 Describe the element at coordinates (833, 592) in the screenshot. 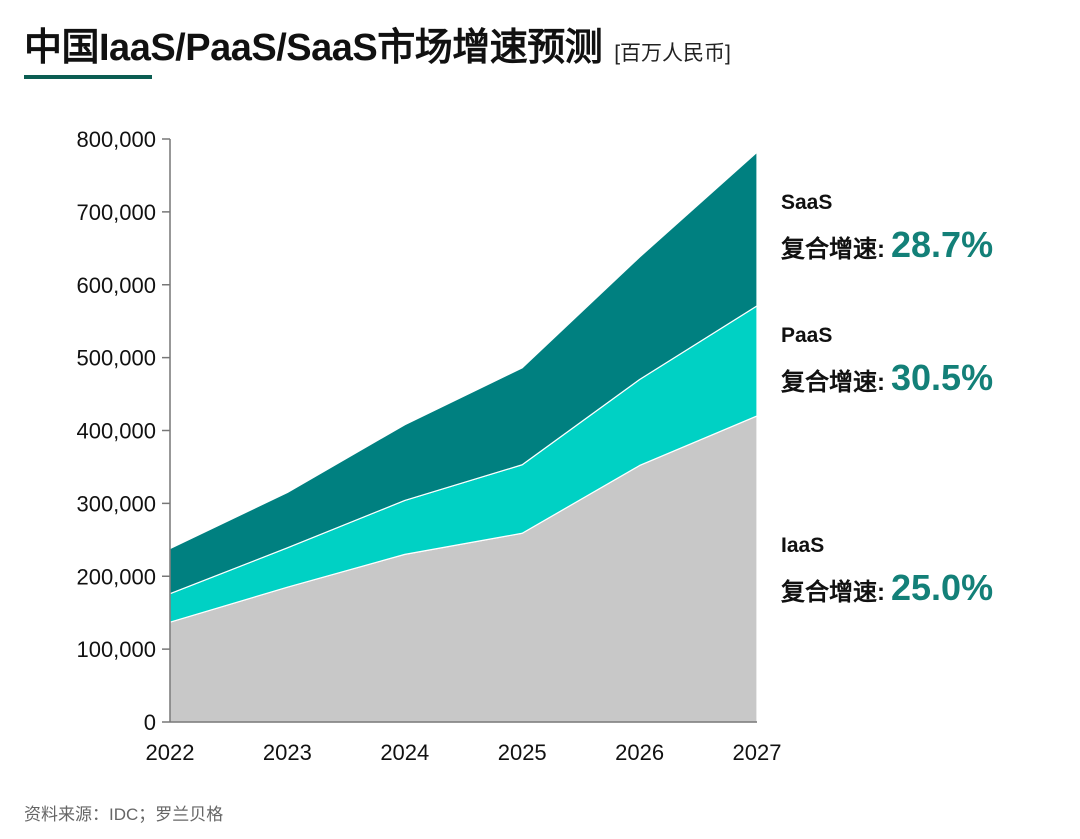

I see `legend-iaas-cagr-label: 复合增速:` at that location.